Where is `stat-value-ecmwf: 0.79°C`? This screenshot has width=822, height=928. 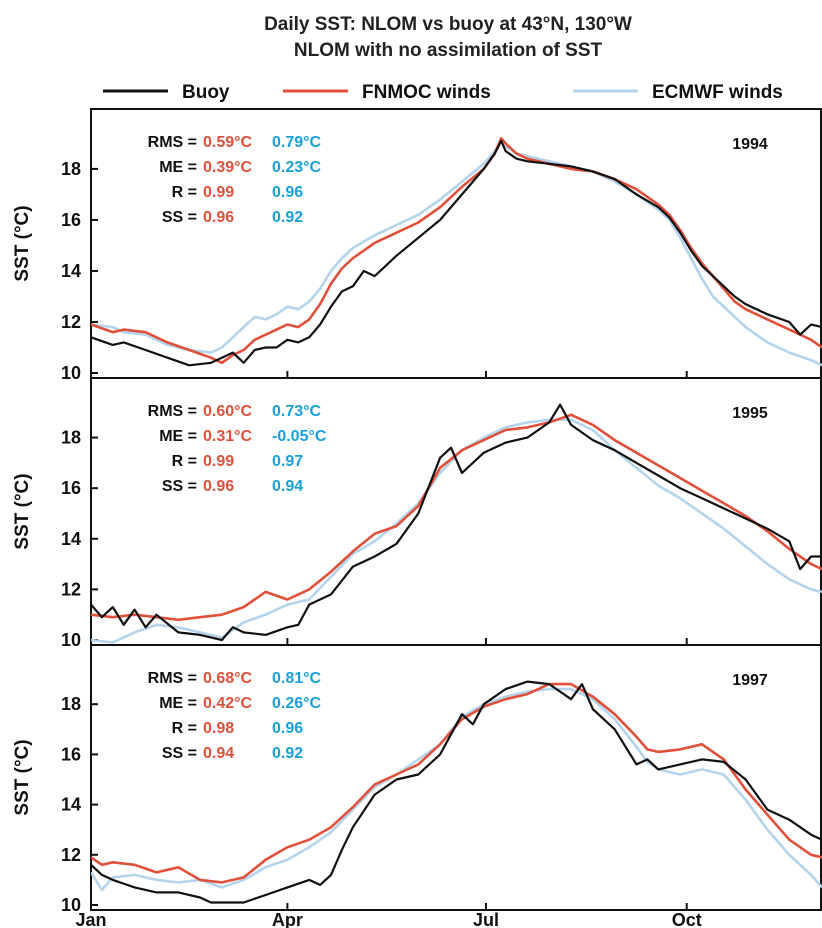
stat-value-ecmwf: 0.79°C is located at coordinates (297, 142).